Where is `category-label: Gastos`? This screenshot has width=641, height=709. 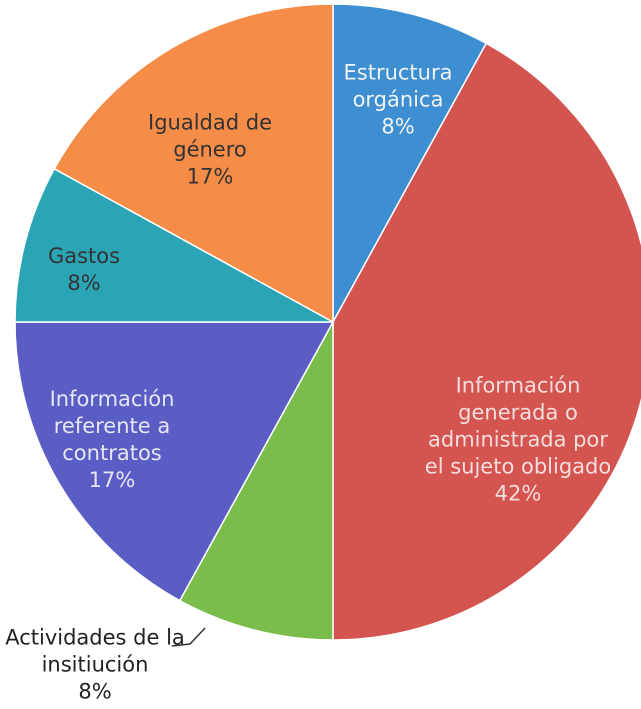 category-label: Gastos is located at coordinates (84, 256).